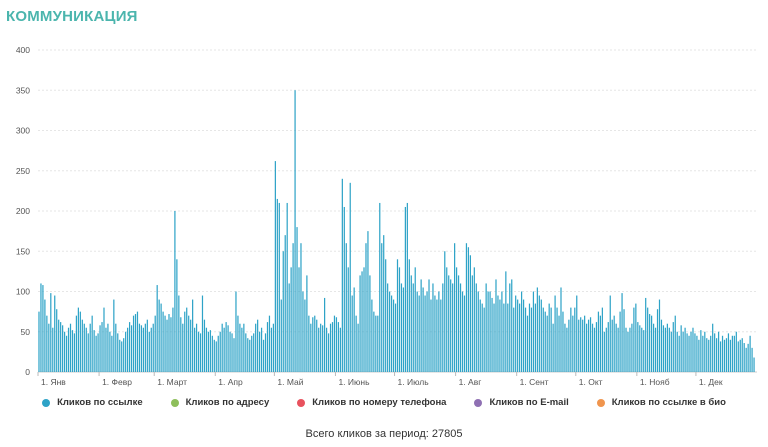 The height and width of the screenshot is (447, 768). I want to click on page-title: КОММУНИКАЦИЯ, so click(72, 16).